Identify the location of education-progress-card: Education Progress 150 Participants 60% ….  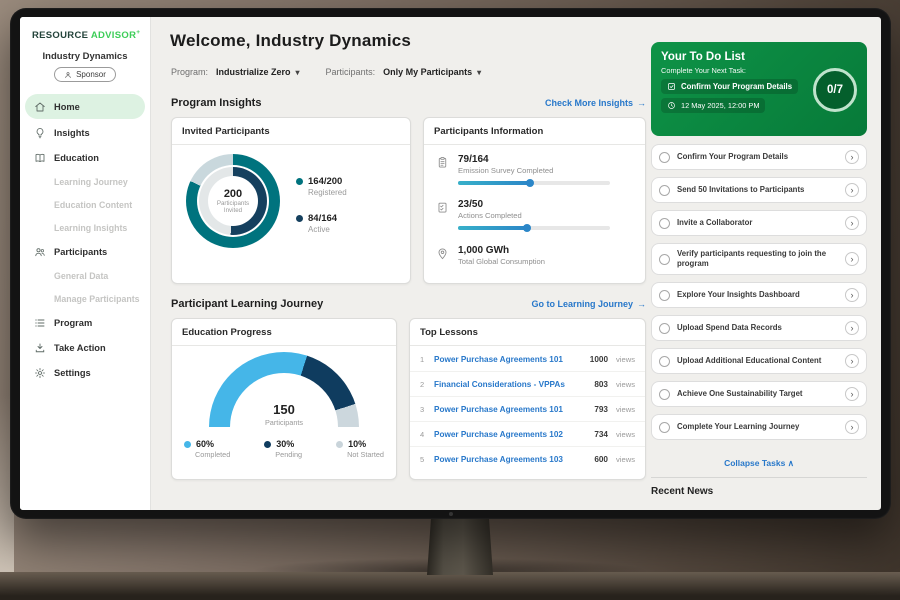
(284, 399).